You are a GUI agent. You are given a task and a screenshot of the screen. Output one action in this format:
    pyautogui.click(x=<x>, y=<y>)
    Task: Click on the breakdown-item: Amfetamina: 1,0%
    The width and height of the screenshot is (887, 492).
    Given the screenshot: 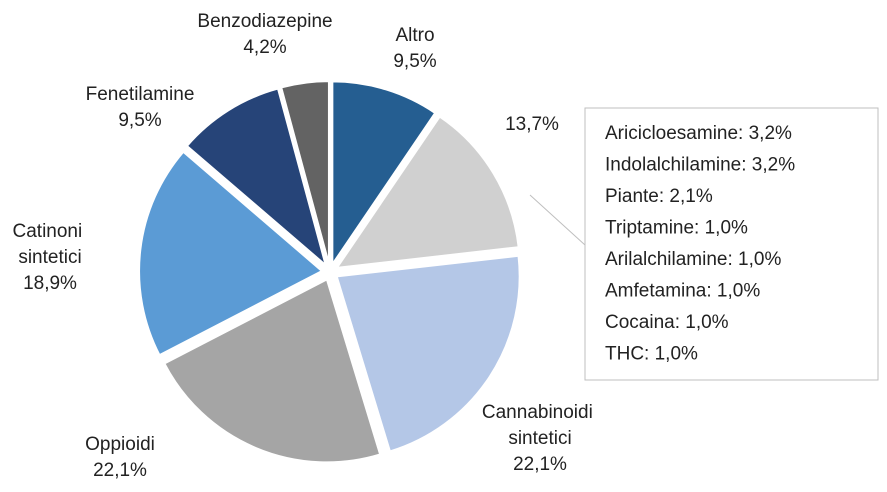 What is the action you would take?
    pyautogui.click(x=682, y=291)
    